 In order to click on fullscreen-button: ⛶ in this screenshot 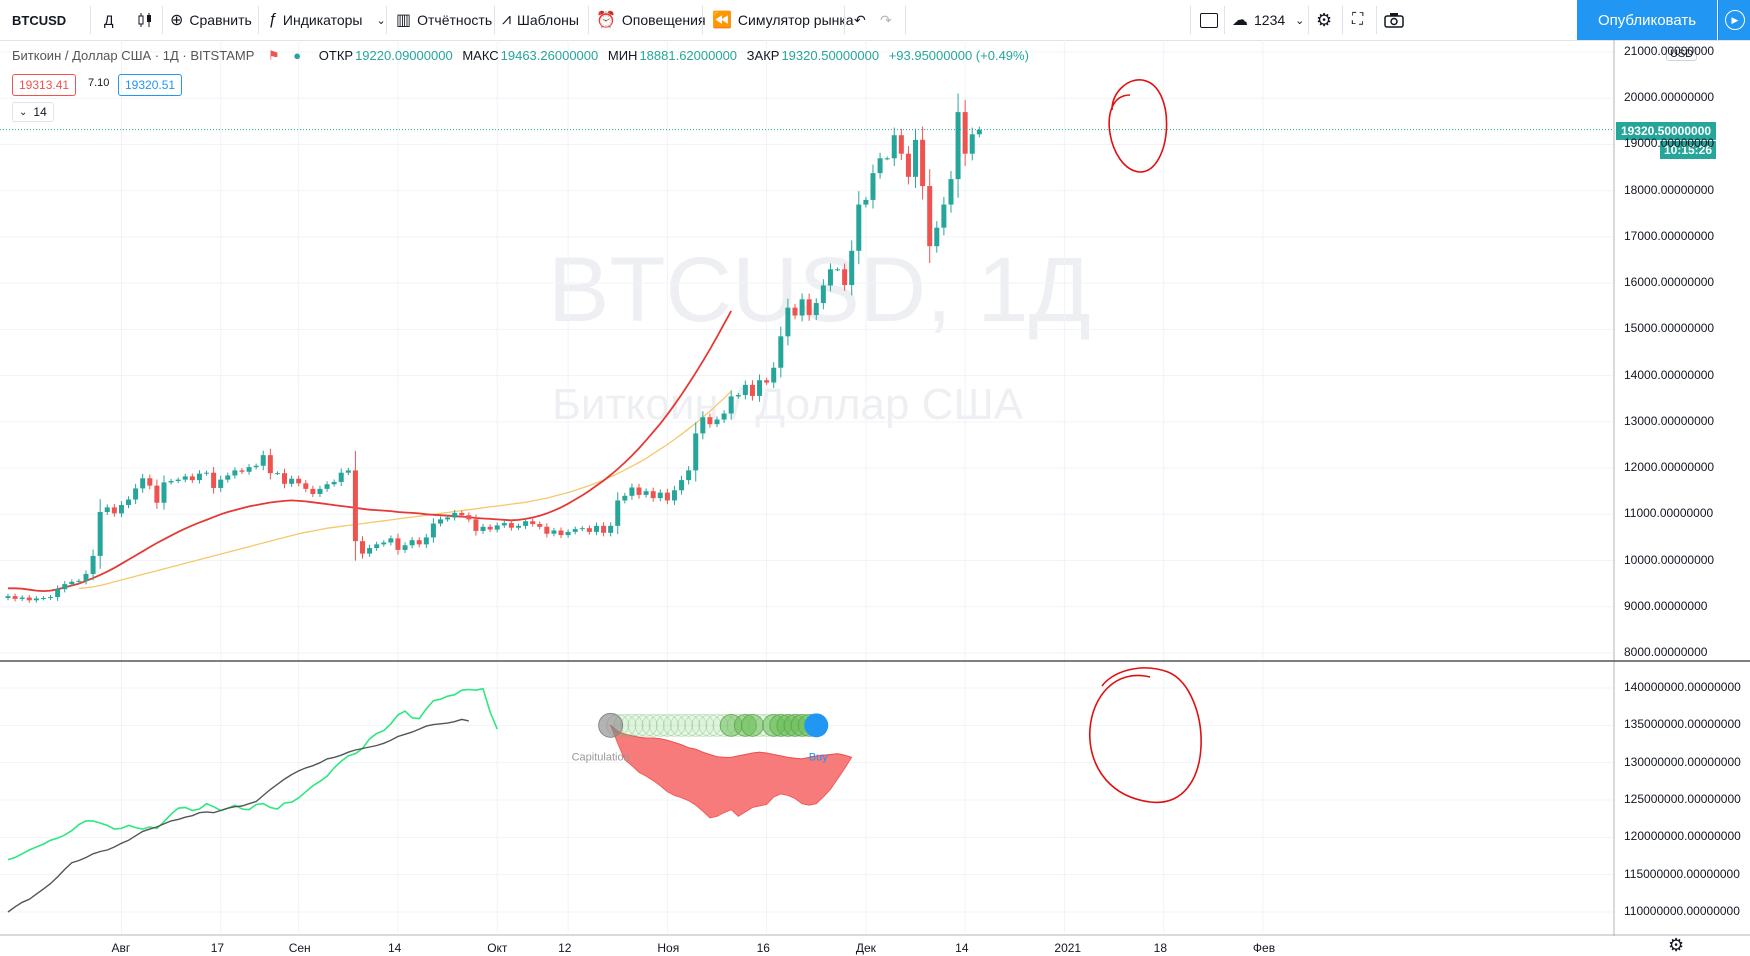, I will do `click(1357, 20)`.